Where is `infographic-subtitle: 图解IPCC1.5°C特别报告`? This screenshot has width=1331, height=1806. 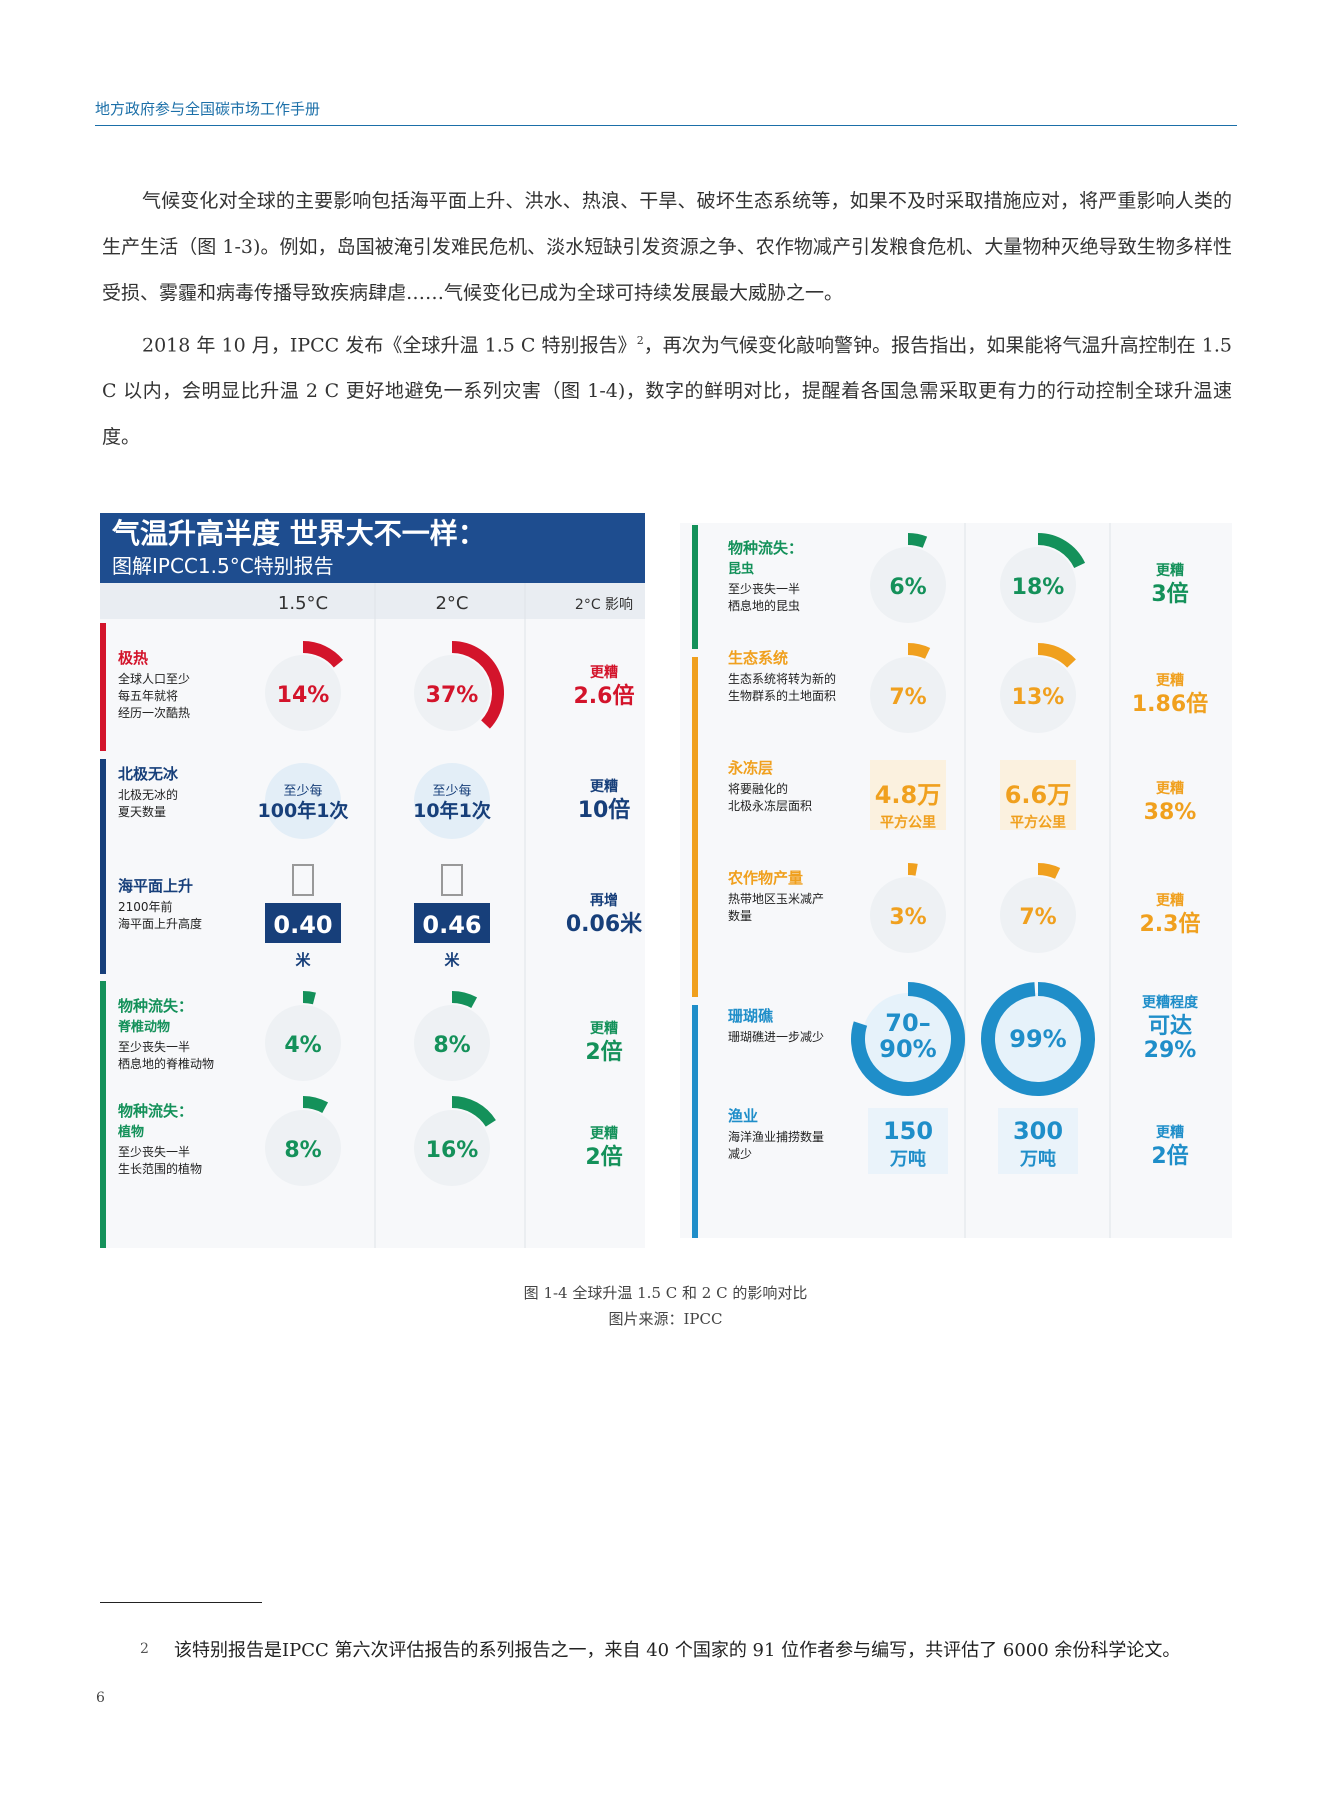
infographic-subtitle: 图解IPCC1.5°C特别报告 is located at coordinates (223, 566).